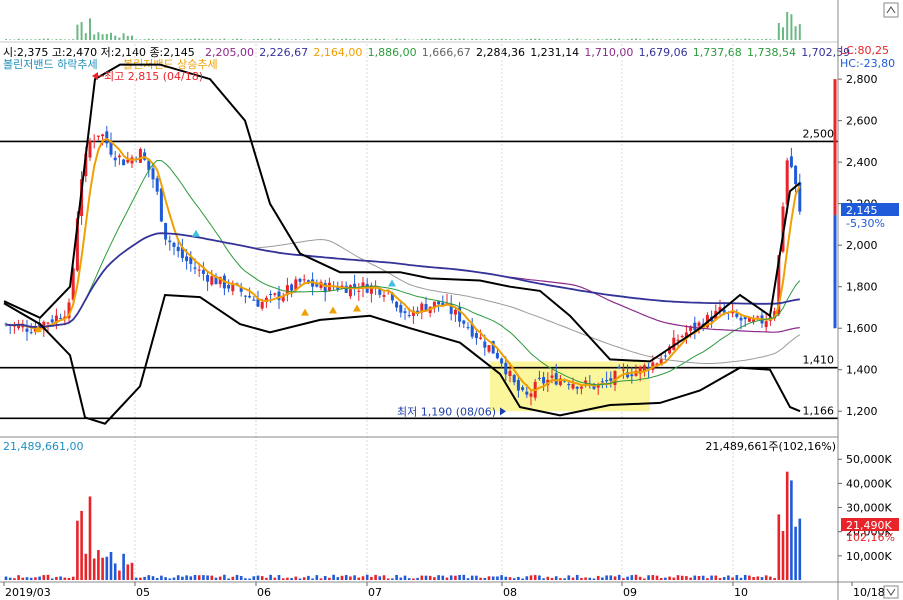 Image resolution: width=903 pixels, height=600 pixels. Describe the element at coordinates (869, 459) in the screenshot. I see `vol-tick-label-0: 50,000K` at that location.